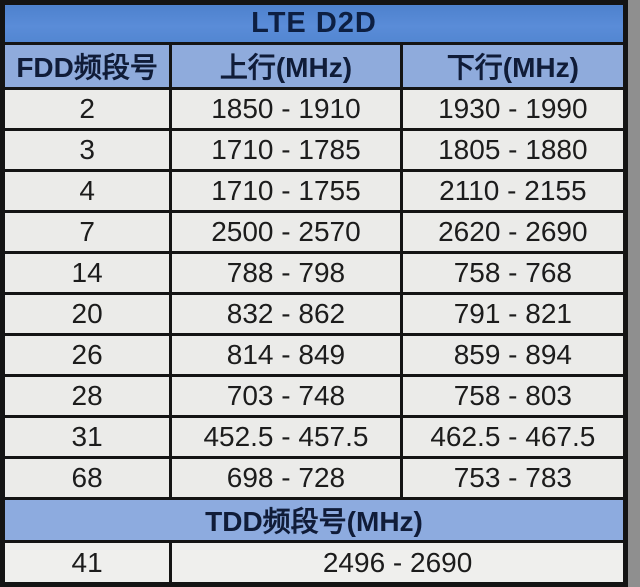 The image size is (640, 587). Describe the element at coordinates (86, 66) in the screenshot. I see `column-header-fdd-band: FDD频段号` at that location.